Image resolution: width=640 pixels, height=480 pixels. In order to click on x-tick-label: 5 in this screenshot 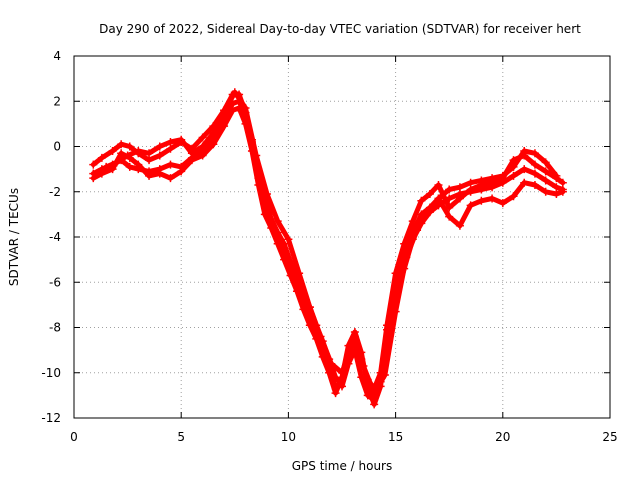, I will do `click(181, 437)`.